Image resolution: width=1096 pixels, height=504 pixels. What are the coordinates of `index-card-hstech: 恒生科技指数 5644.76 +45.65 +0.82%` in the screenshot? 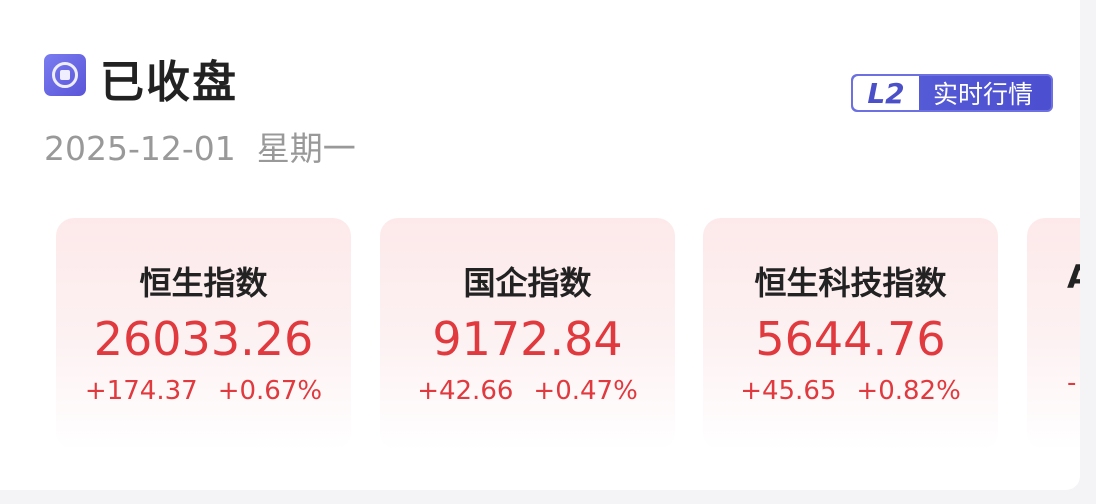 It's located at (850, 334).